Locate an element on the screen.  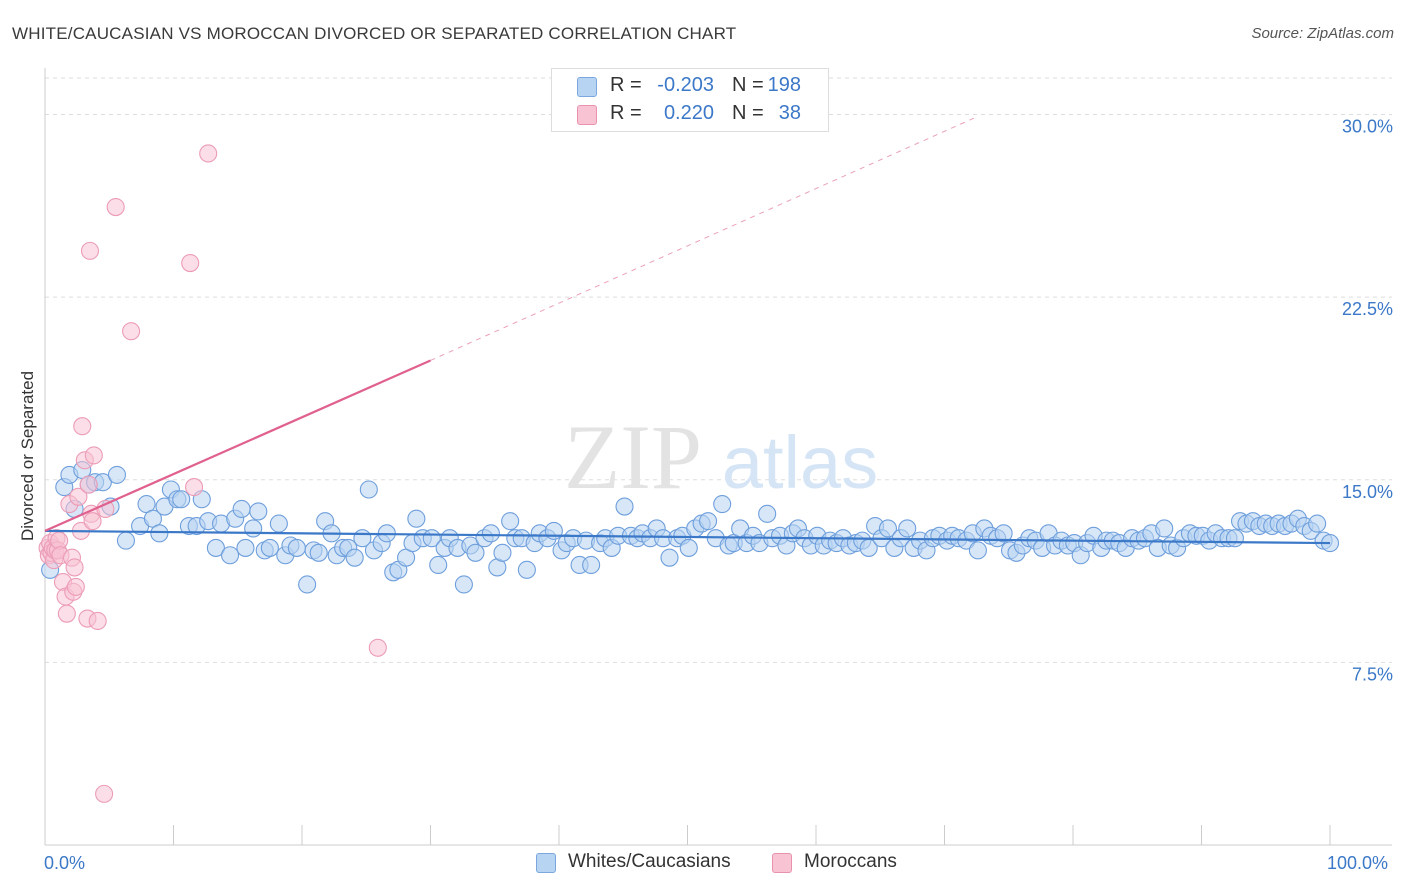
watermark-zip: ZIP is located at coordinates (633, 457).